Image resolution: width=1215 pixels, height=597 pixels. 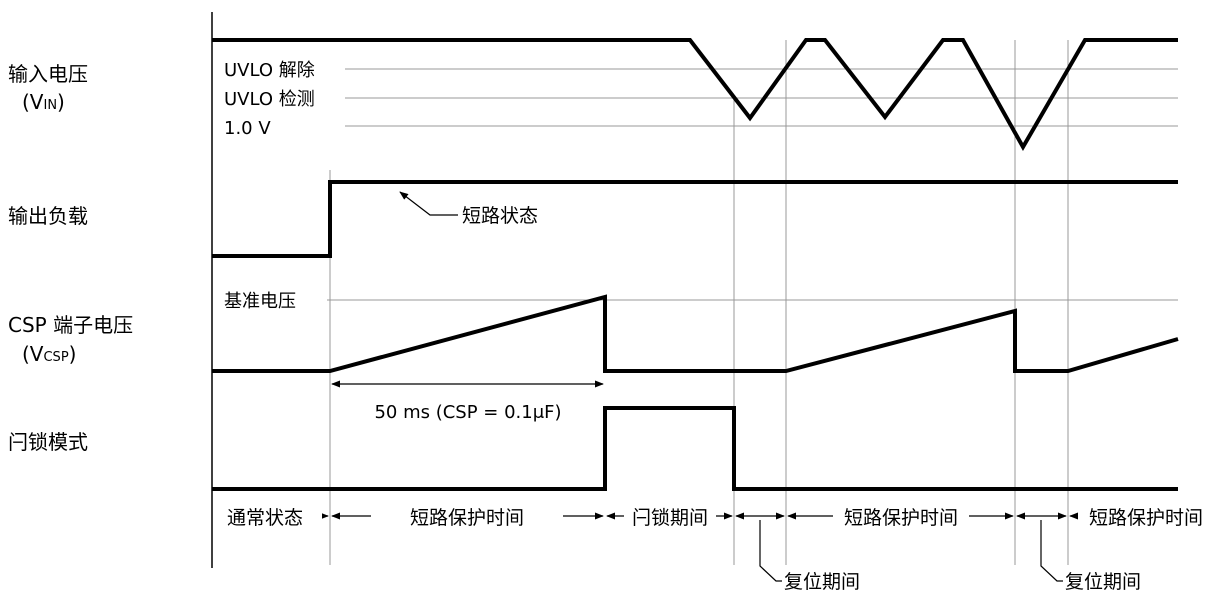 What do you see at coordinates (265, 518) in the screenshot?
I see `period-normal: 通常状态` at bounding box center [265, 518].